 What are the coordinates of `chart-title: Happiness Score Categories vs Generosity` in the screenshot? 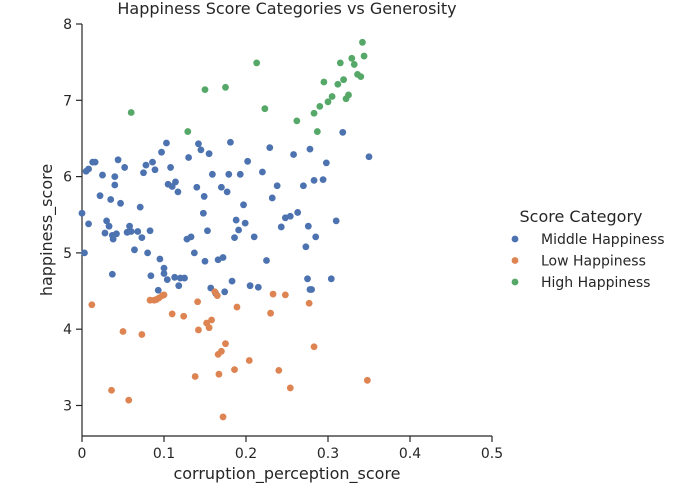 It's located at (286, 9).